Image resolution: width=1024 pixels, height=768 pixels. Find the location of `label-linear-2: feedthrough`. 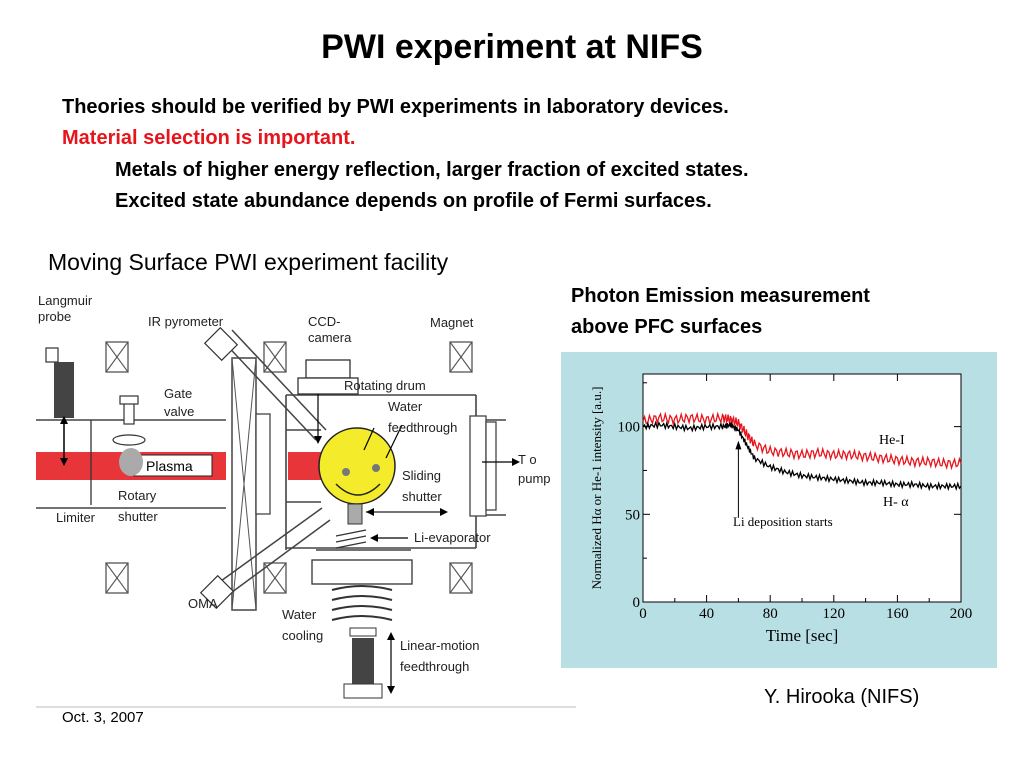

label-linear-2: feedthrough is located at coordinates (434, 666).